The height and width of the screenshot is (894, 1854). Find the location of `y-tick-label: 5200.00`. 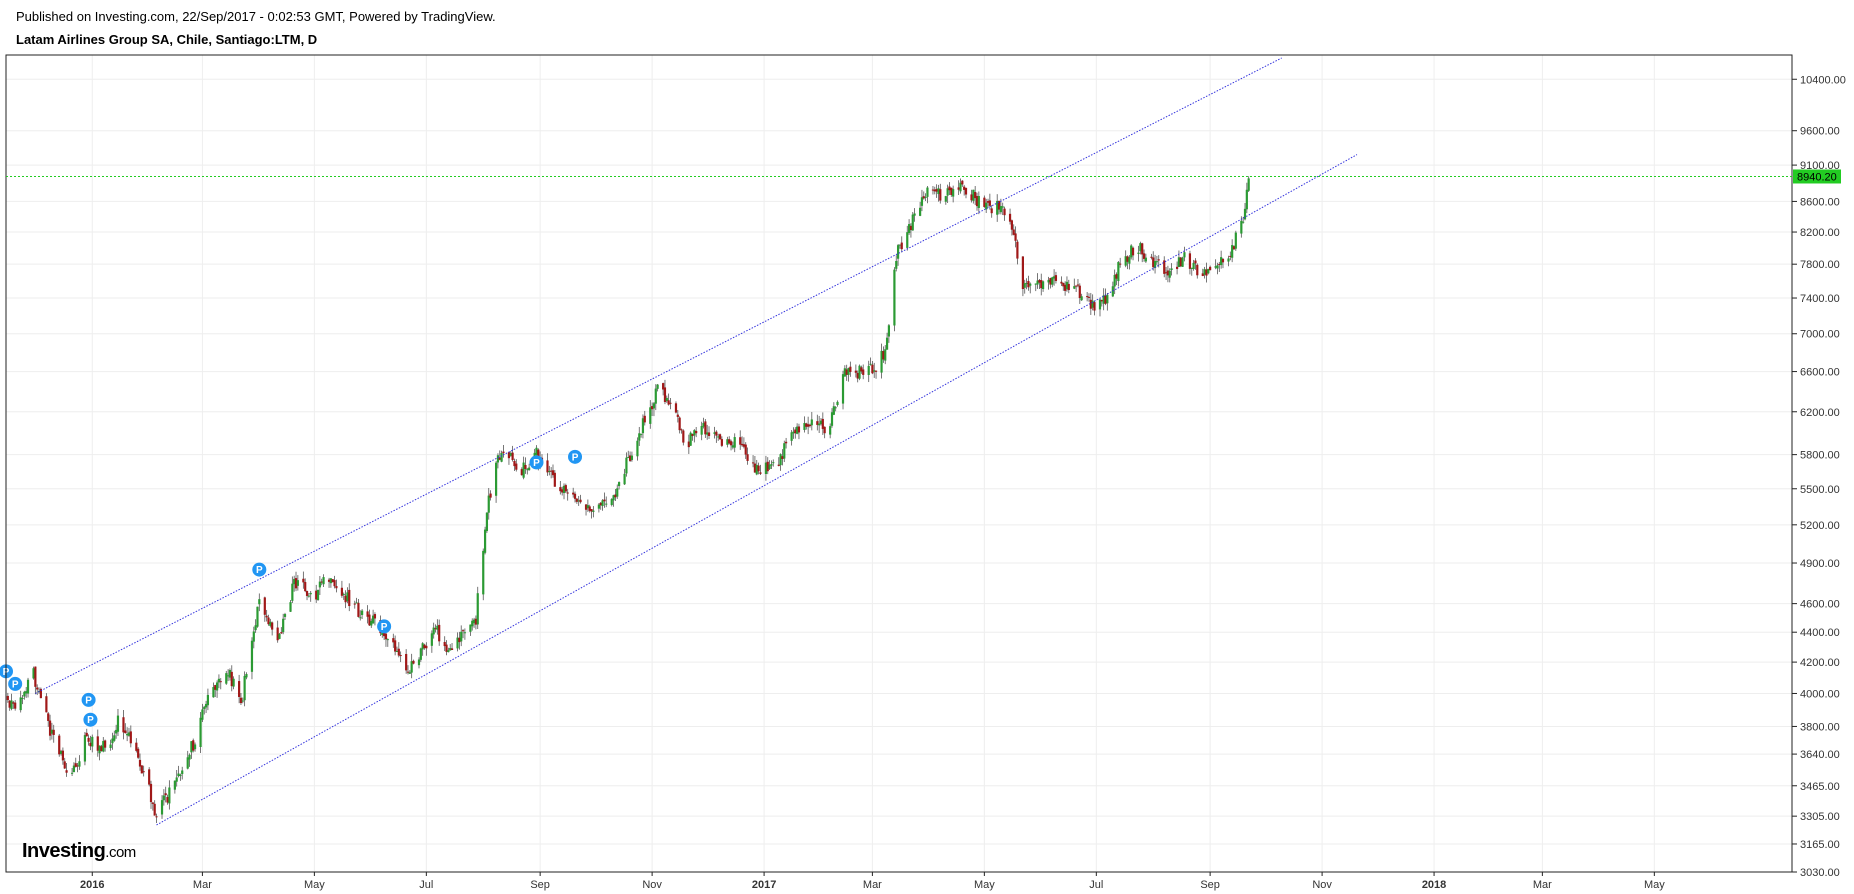

y-tick-label: 5200.00 is located at coordinates (1820, 526).